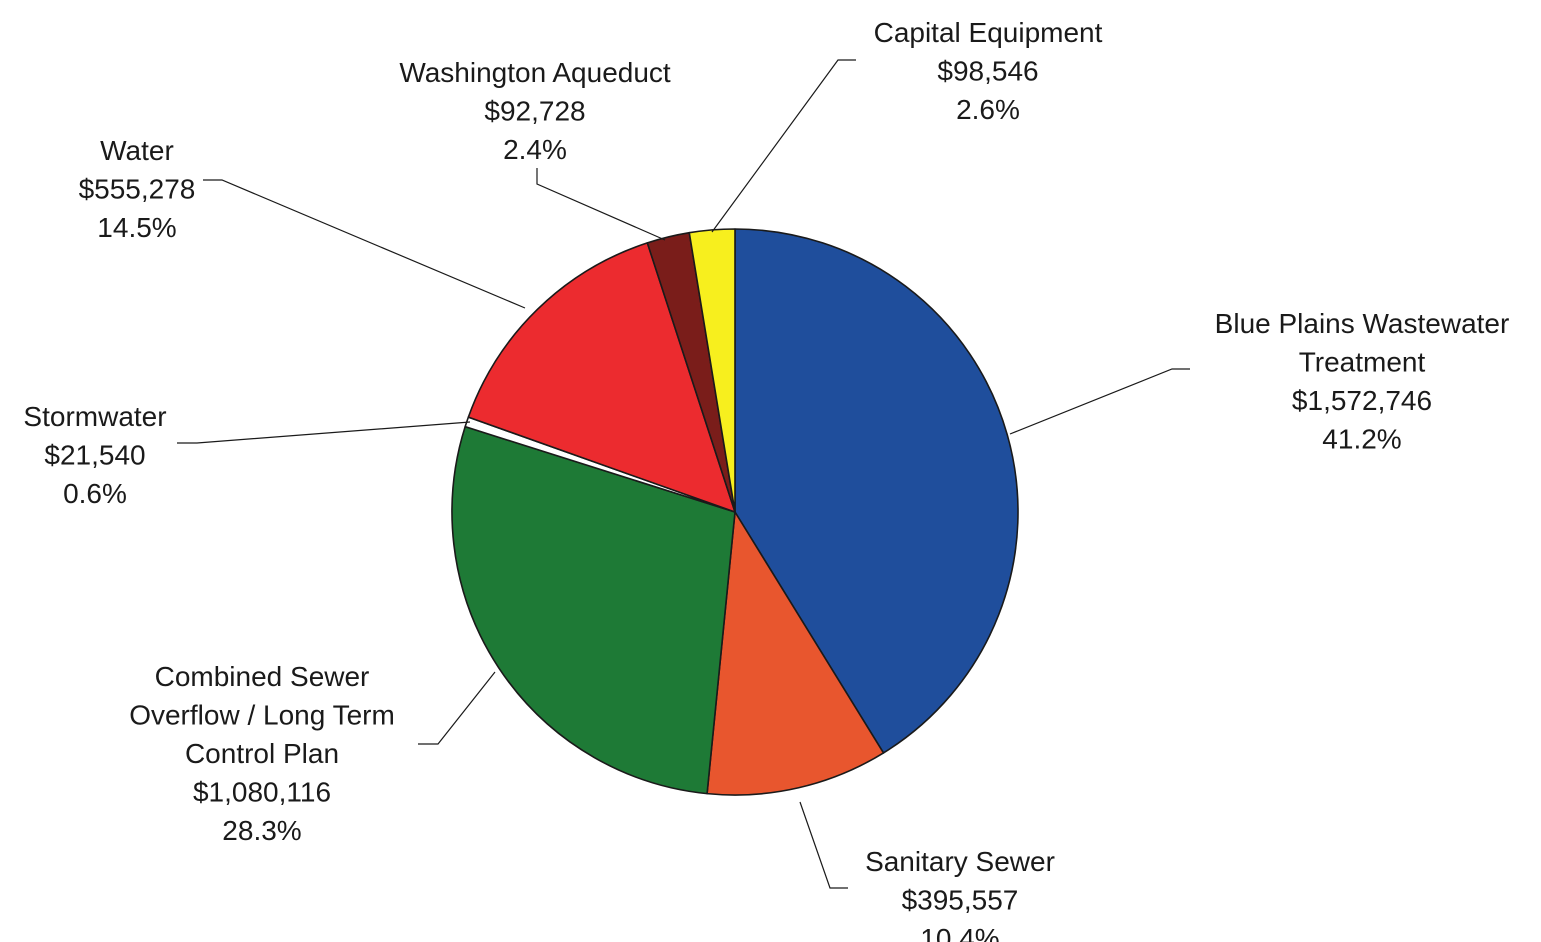 The width and height of the screenshot is (1541, 942). What do you see at coordinates (535, 72) in the screenshot?
I see `slice-name-line: Washington Aqueduct` at bounding box center [535, 72].